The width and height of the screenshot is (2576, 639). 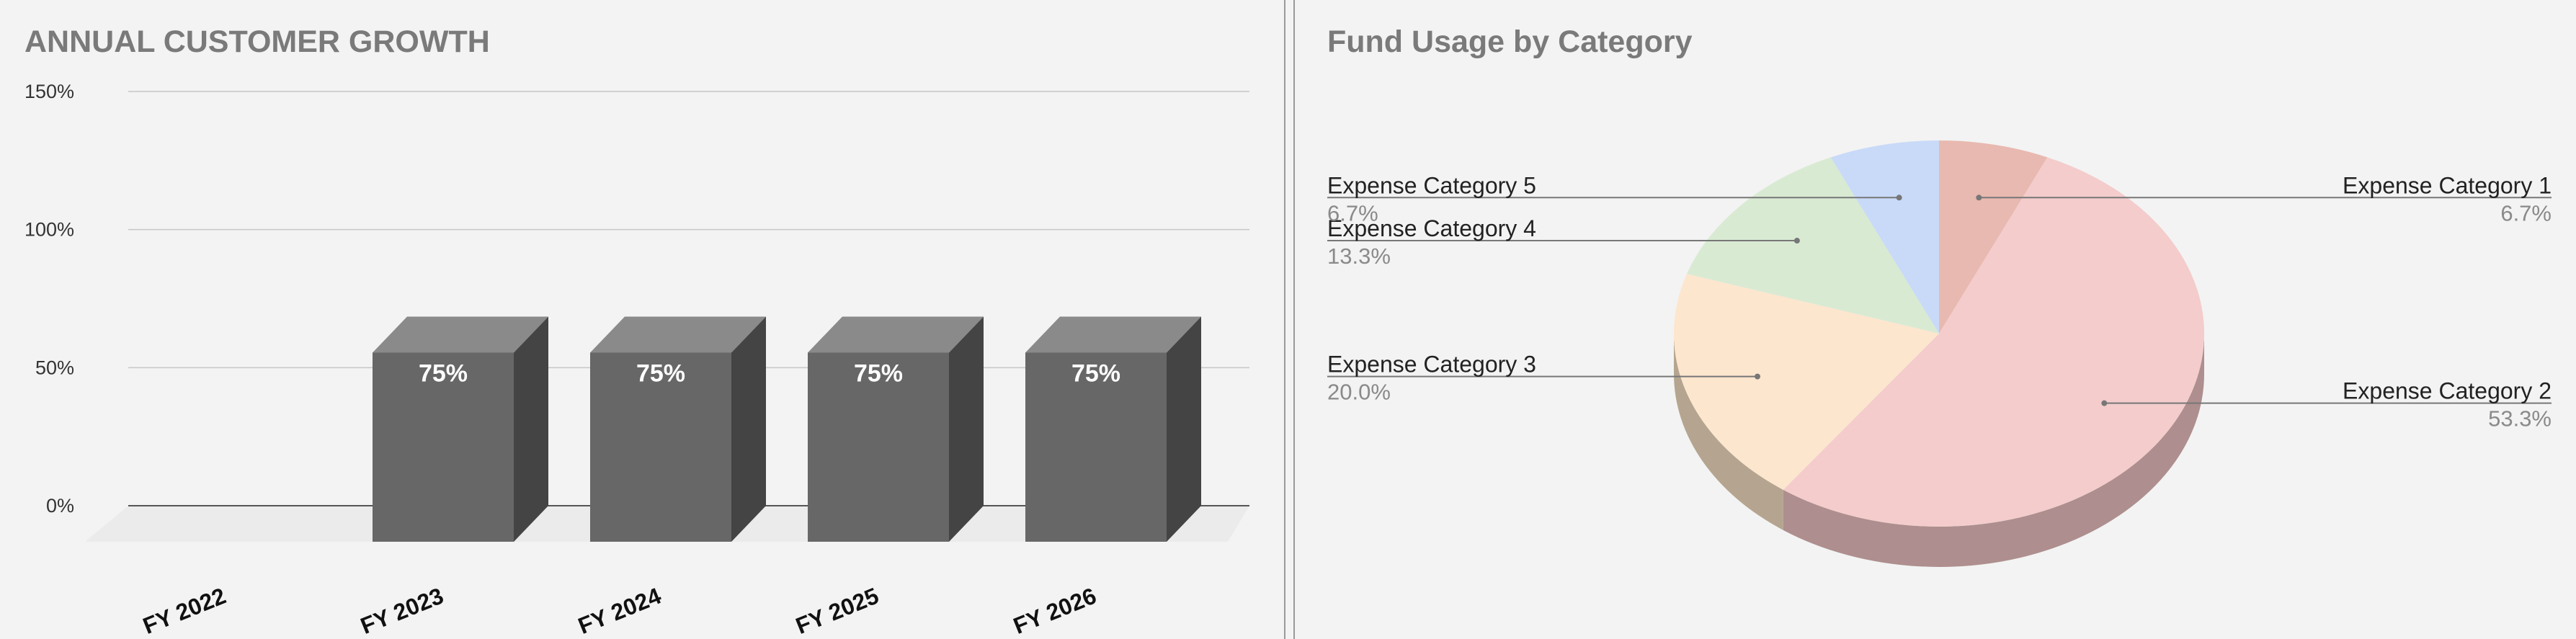 I want to click on x-category-label: FY 2024, so click(x=619, y=610).